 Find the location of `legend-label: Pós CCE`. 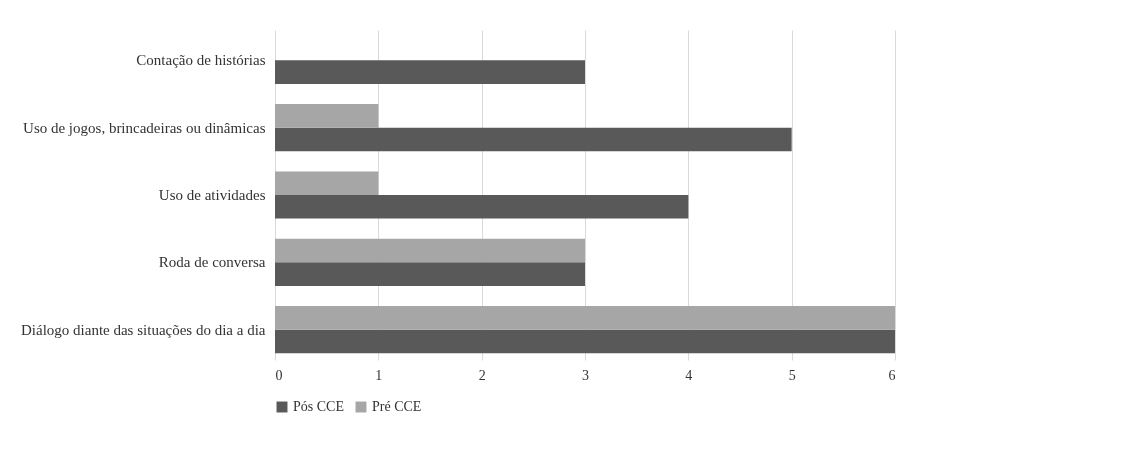

legend-label: Pós CCE is located at coordinates (318, 406).